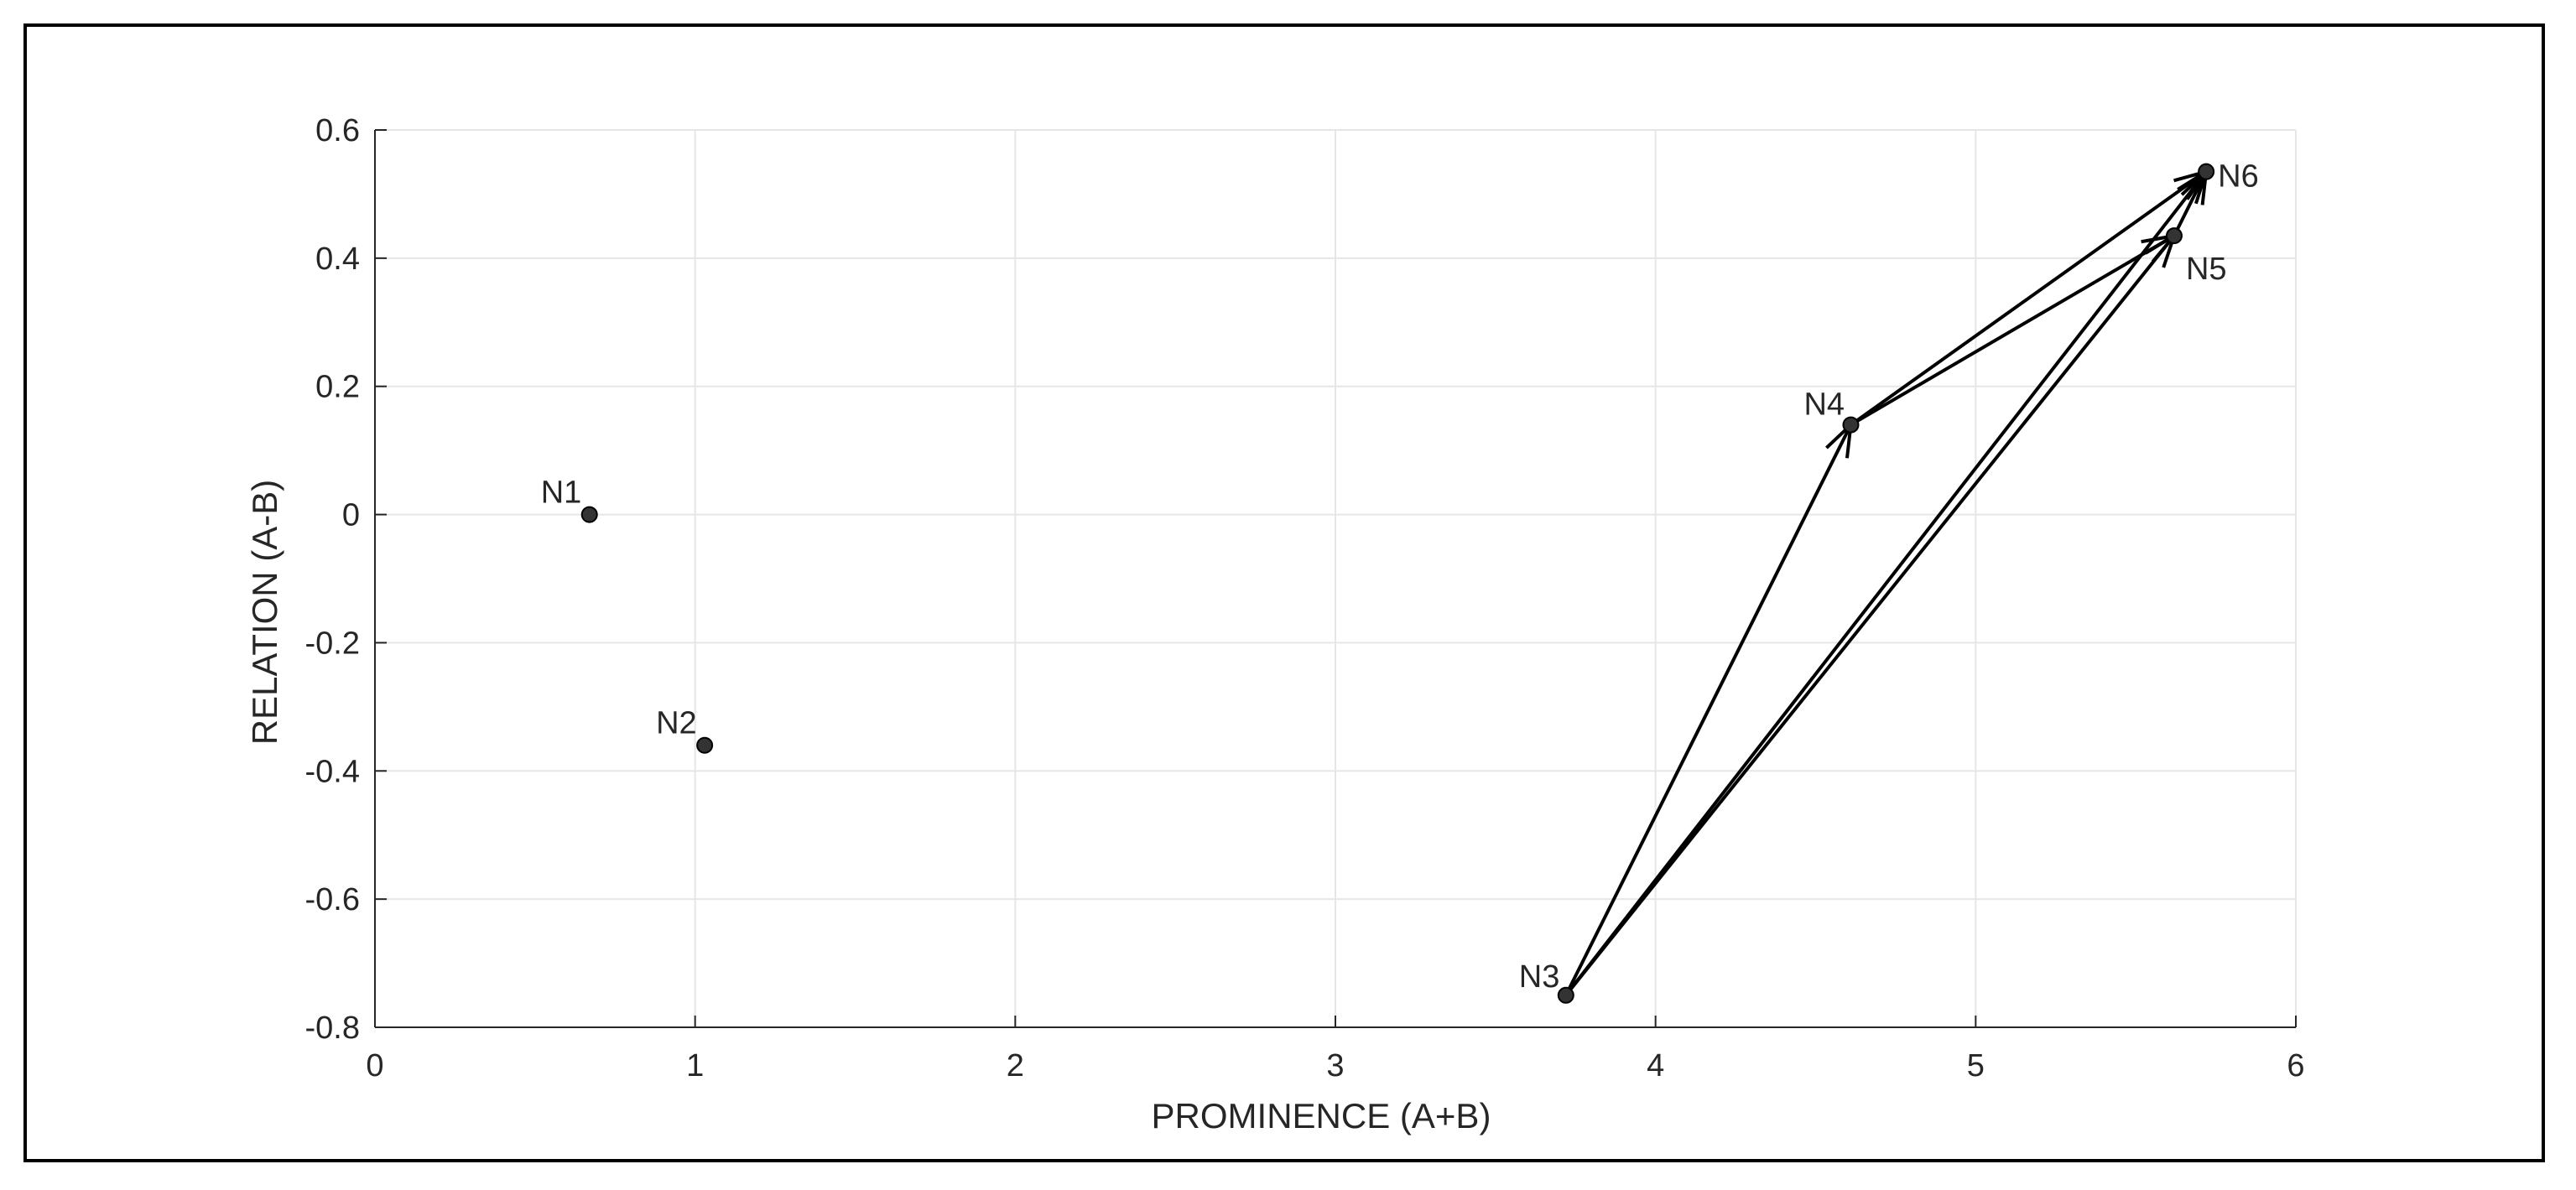 Image resolution: width=2576 pixels, height=1190 pixels. Describe the element at coordinates (264, 613) in the screenshot. I see `y-axis-label: RELATION (A-B)` at that location.